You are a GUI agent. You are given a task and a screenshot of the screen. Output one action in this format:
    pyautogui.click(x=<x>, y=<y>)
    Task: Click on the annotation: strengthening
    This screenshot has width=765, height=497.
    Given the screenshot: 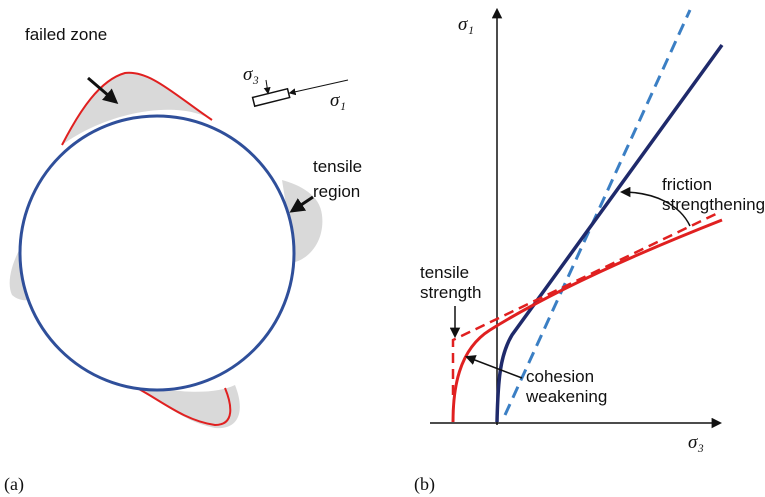 What is the action you would take?
    pyautogui.click(x=713, y=204)
    